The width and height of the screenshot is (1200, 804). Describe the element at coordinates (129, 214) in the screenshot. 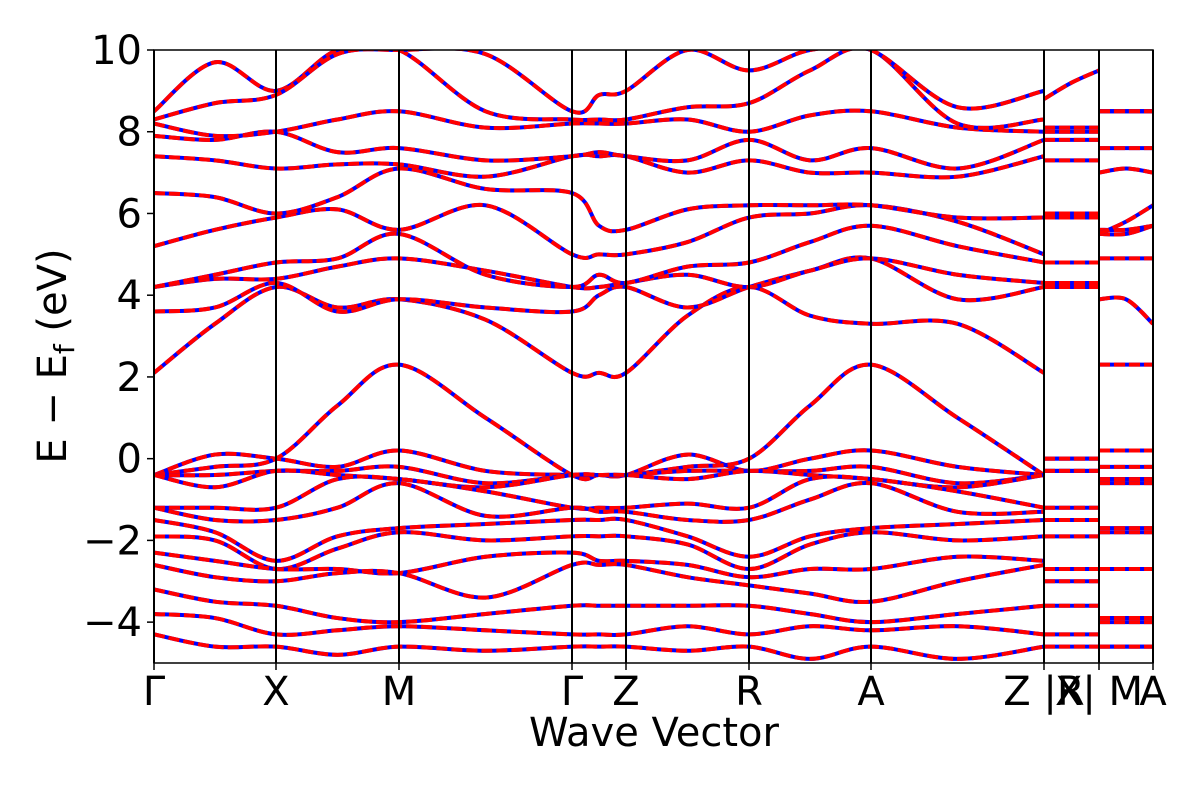

I see `y-tick-label: 6` at that location.